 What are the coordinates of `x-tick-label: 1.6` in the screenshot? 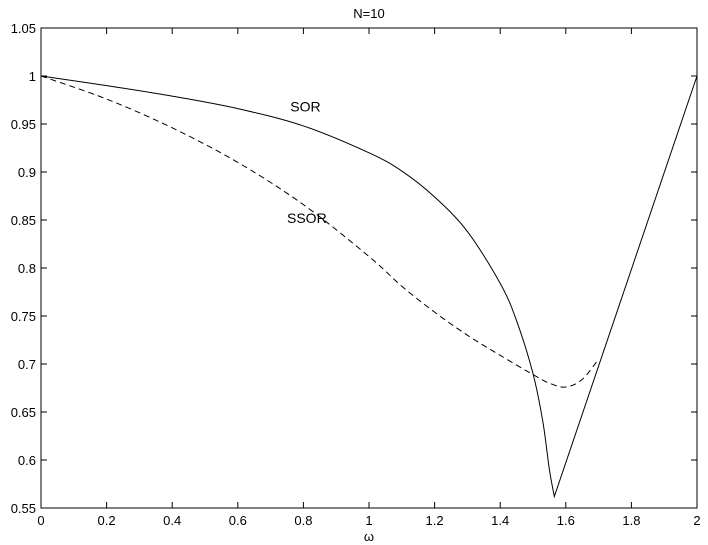 It's located at (566, 520).